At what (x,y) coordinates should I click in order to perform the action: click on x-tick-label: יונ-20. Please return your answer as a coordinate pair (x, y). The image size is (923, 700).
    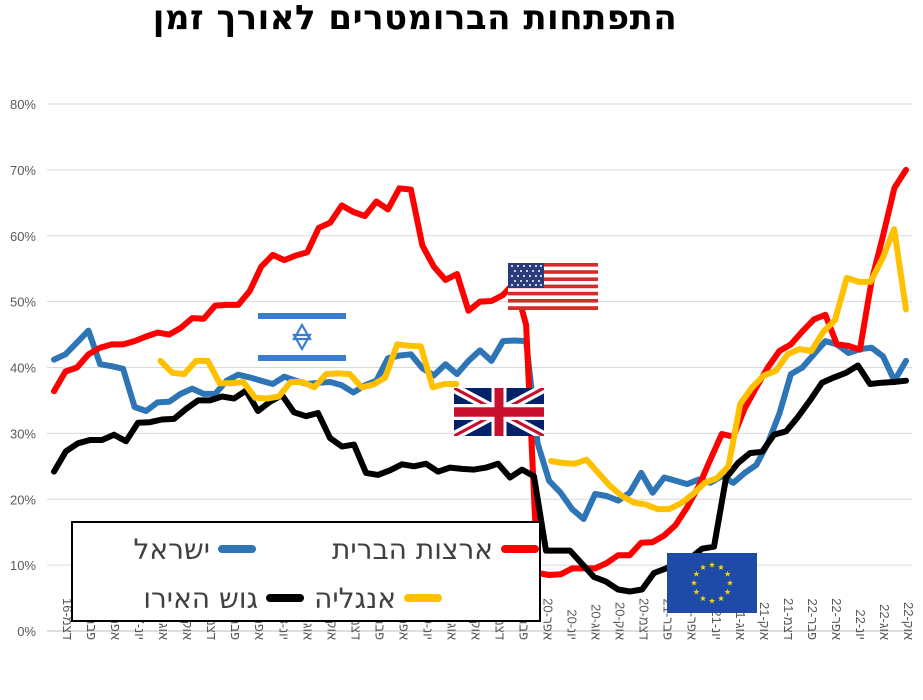
    Looking at the image, I should click on (572, 624).